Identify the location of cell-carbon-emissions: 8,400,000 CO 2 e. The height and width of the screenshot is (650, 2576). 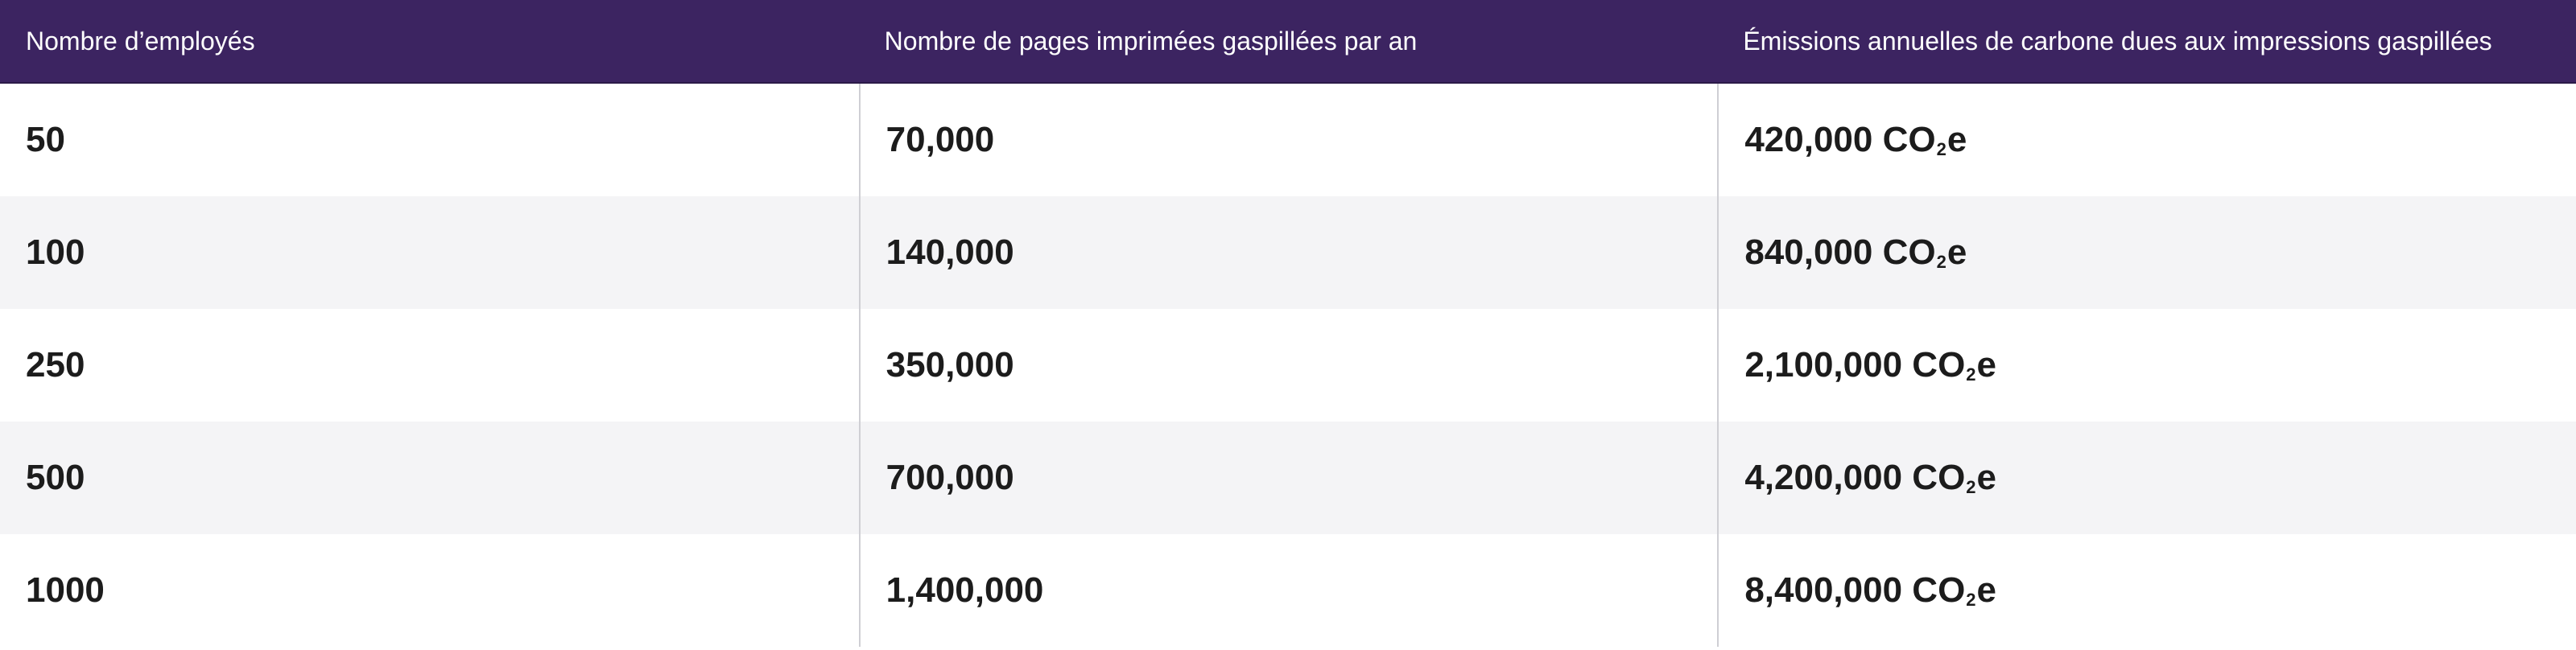
(2146, 590).